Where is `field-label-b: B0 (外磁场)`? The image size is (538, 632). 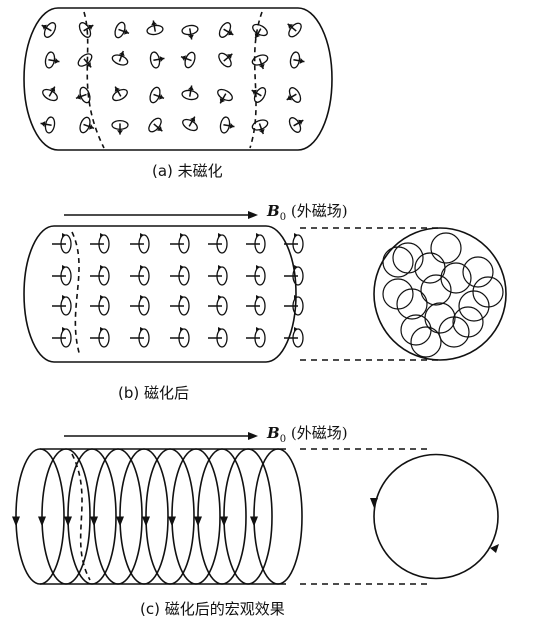
field-label-b: B0 (外磁场) is located at coordinates (307, 211).